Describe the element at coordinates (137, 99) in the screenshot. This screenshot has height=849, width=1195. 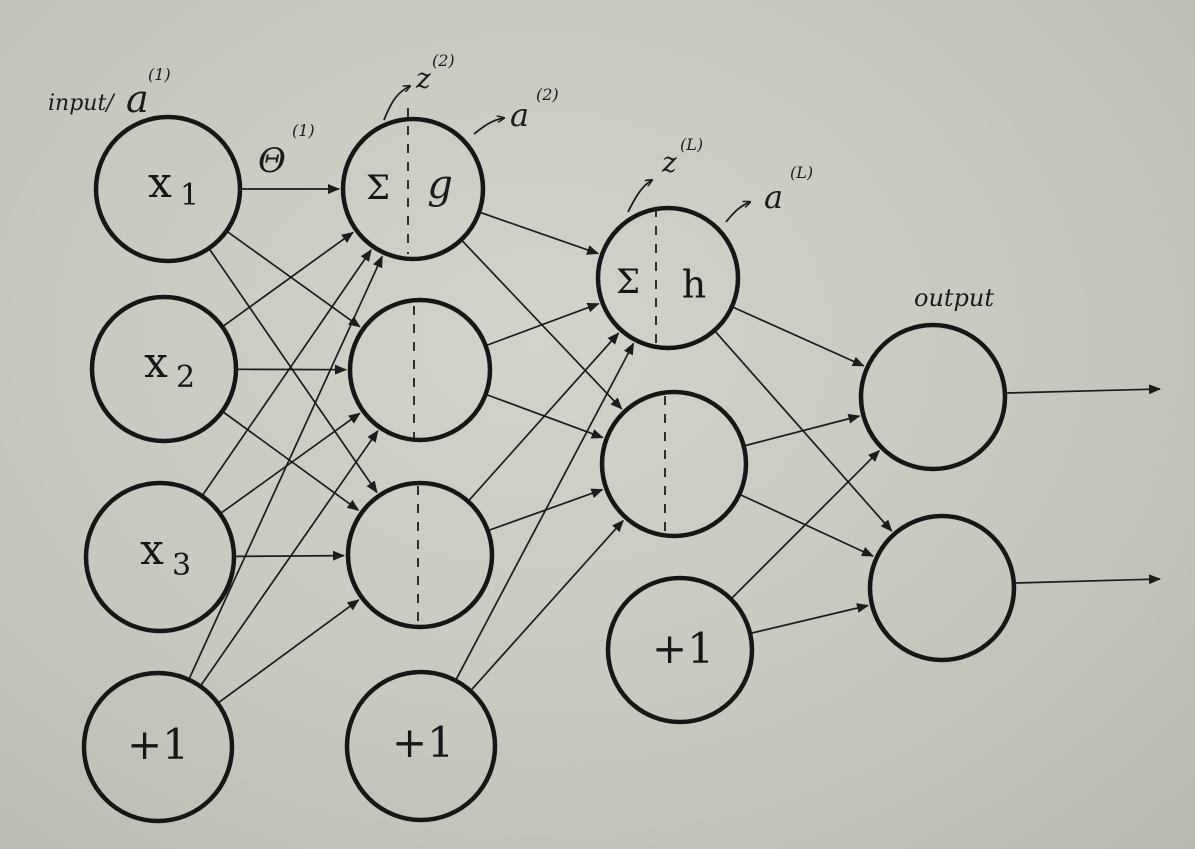
I see `input-a-symbol: a` at that location.